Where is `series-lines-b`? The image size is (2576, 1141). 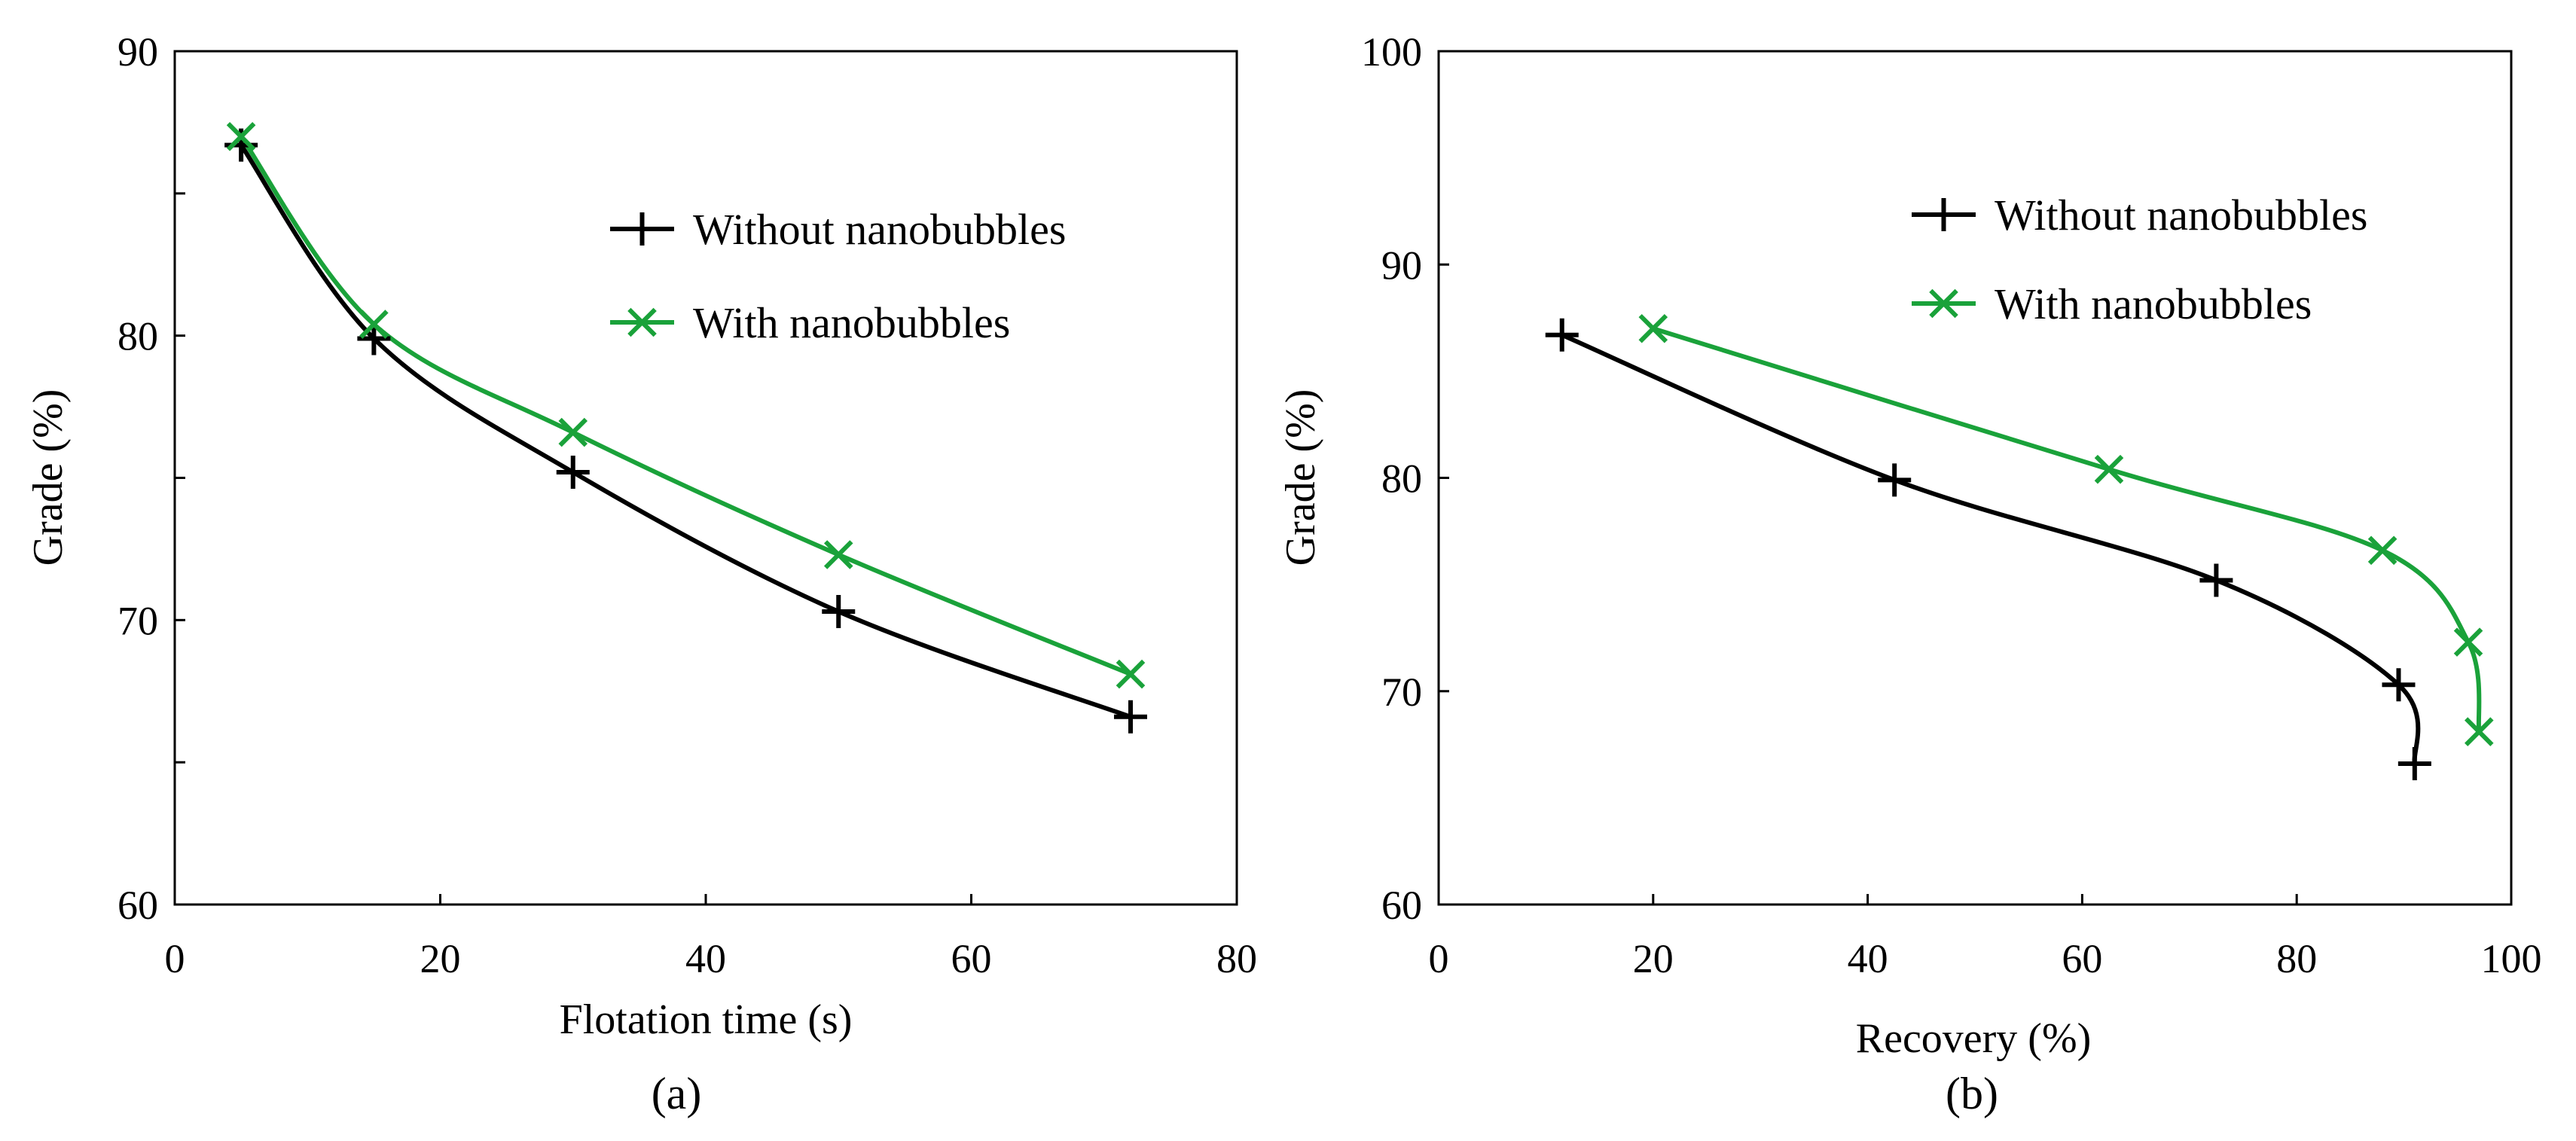 series-lines-b is located at coordinates (2021, 546).